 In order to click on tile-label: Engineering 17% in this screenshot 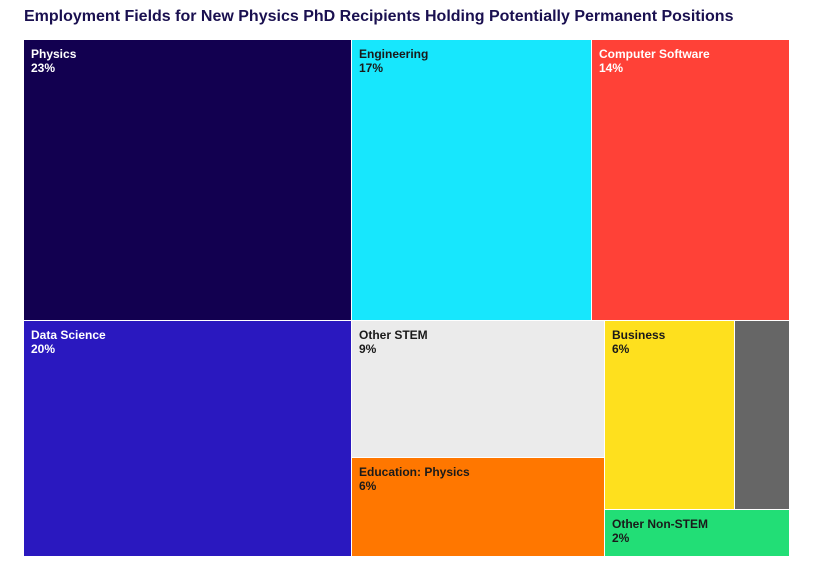, I will do `click(393, 61)`.